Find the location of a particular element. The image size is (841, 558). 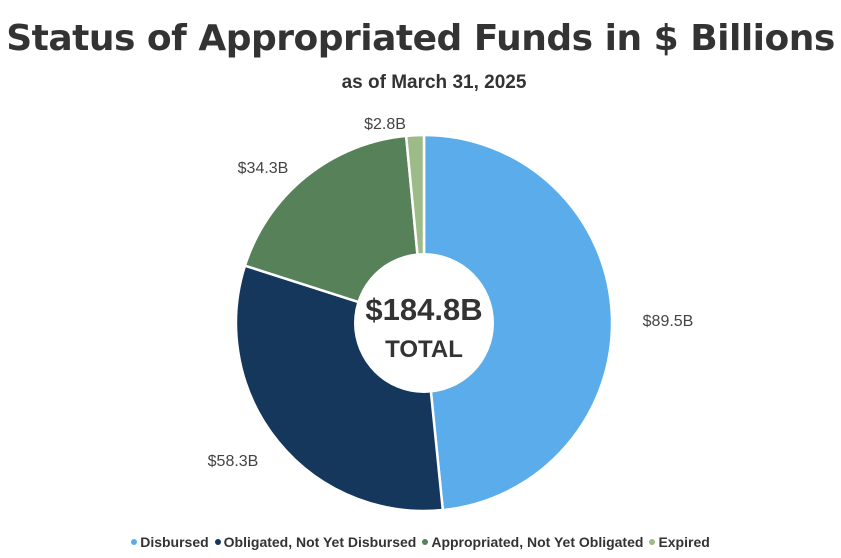

total-value: $184.8B is located at coordinates (424, 309).